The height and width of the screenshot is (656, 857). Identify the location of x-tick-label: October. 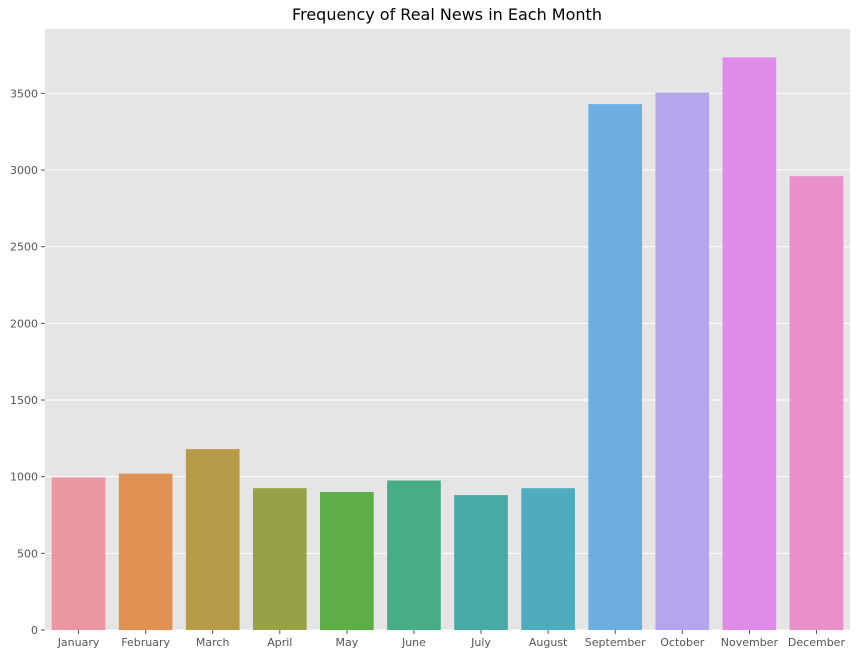
(682, 642).